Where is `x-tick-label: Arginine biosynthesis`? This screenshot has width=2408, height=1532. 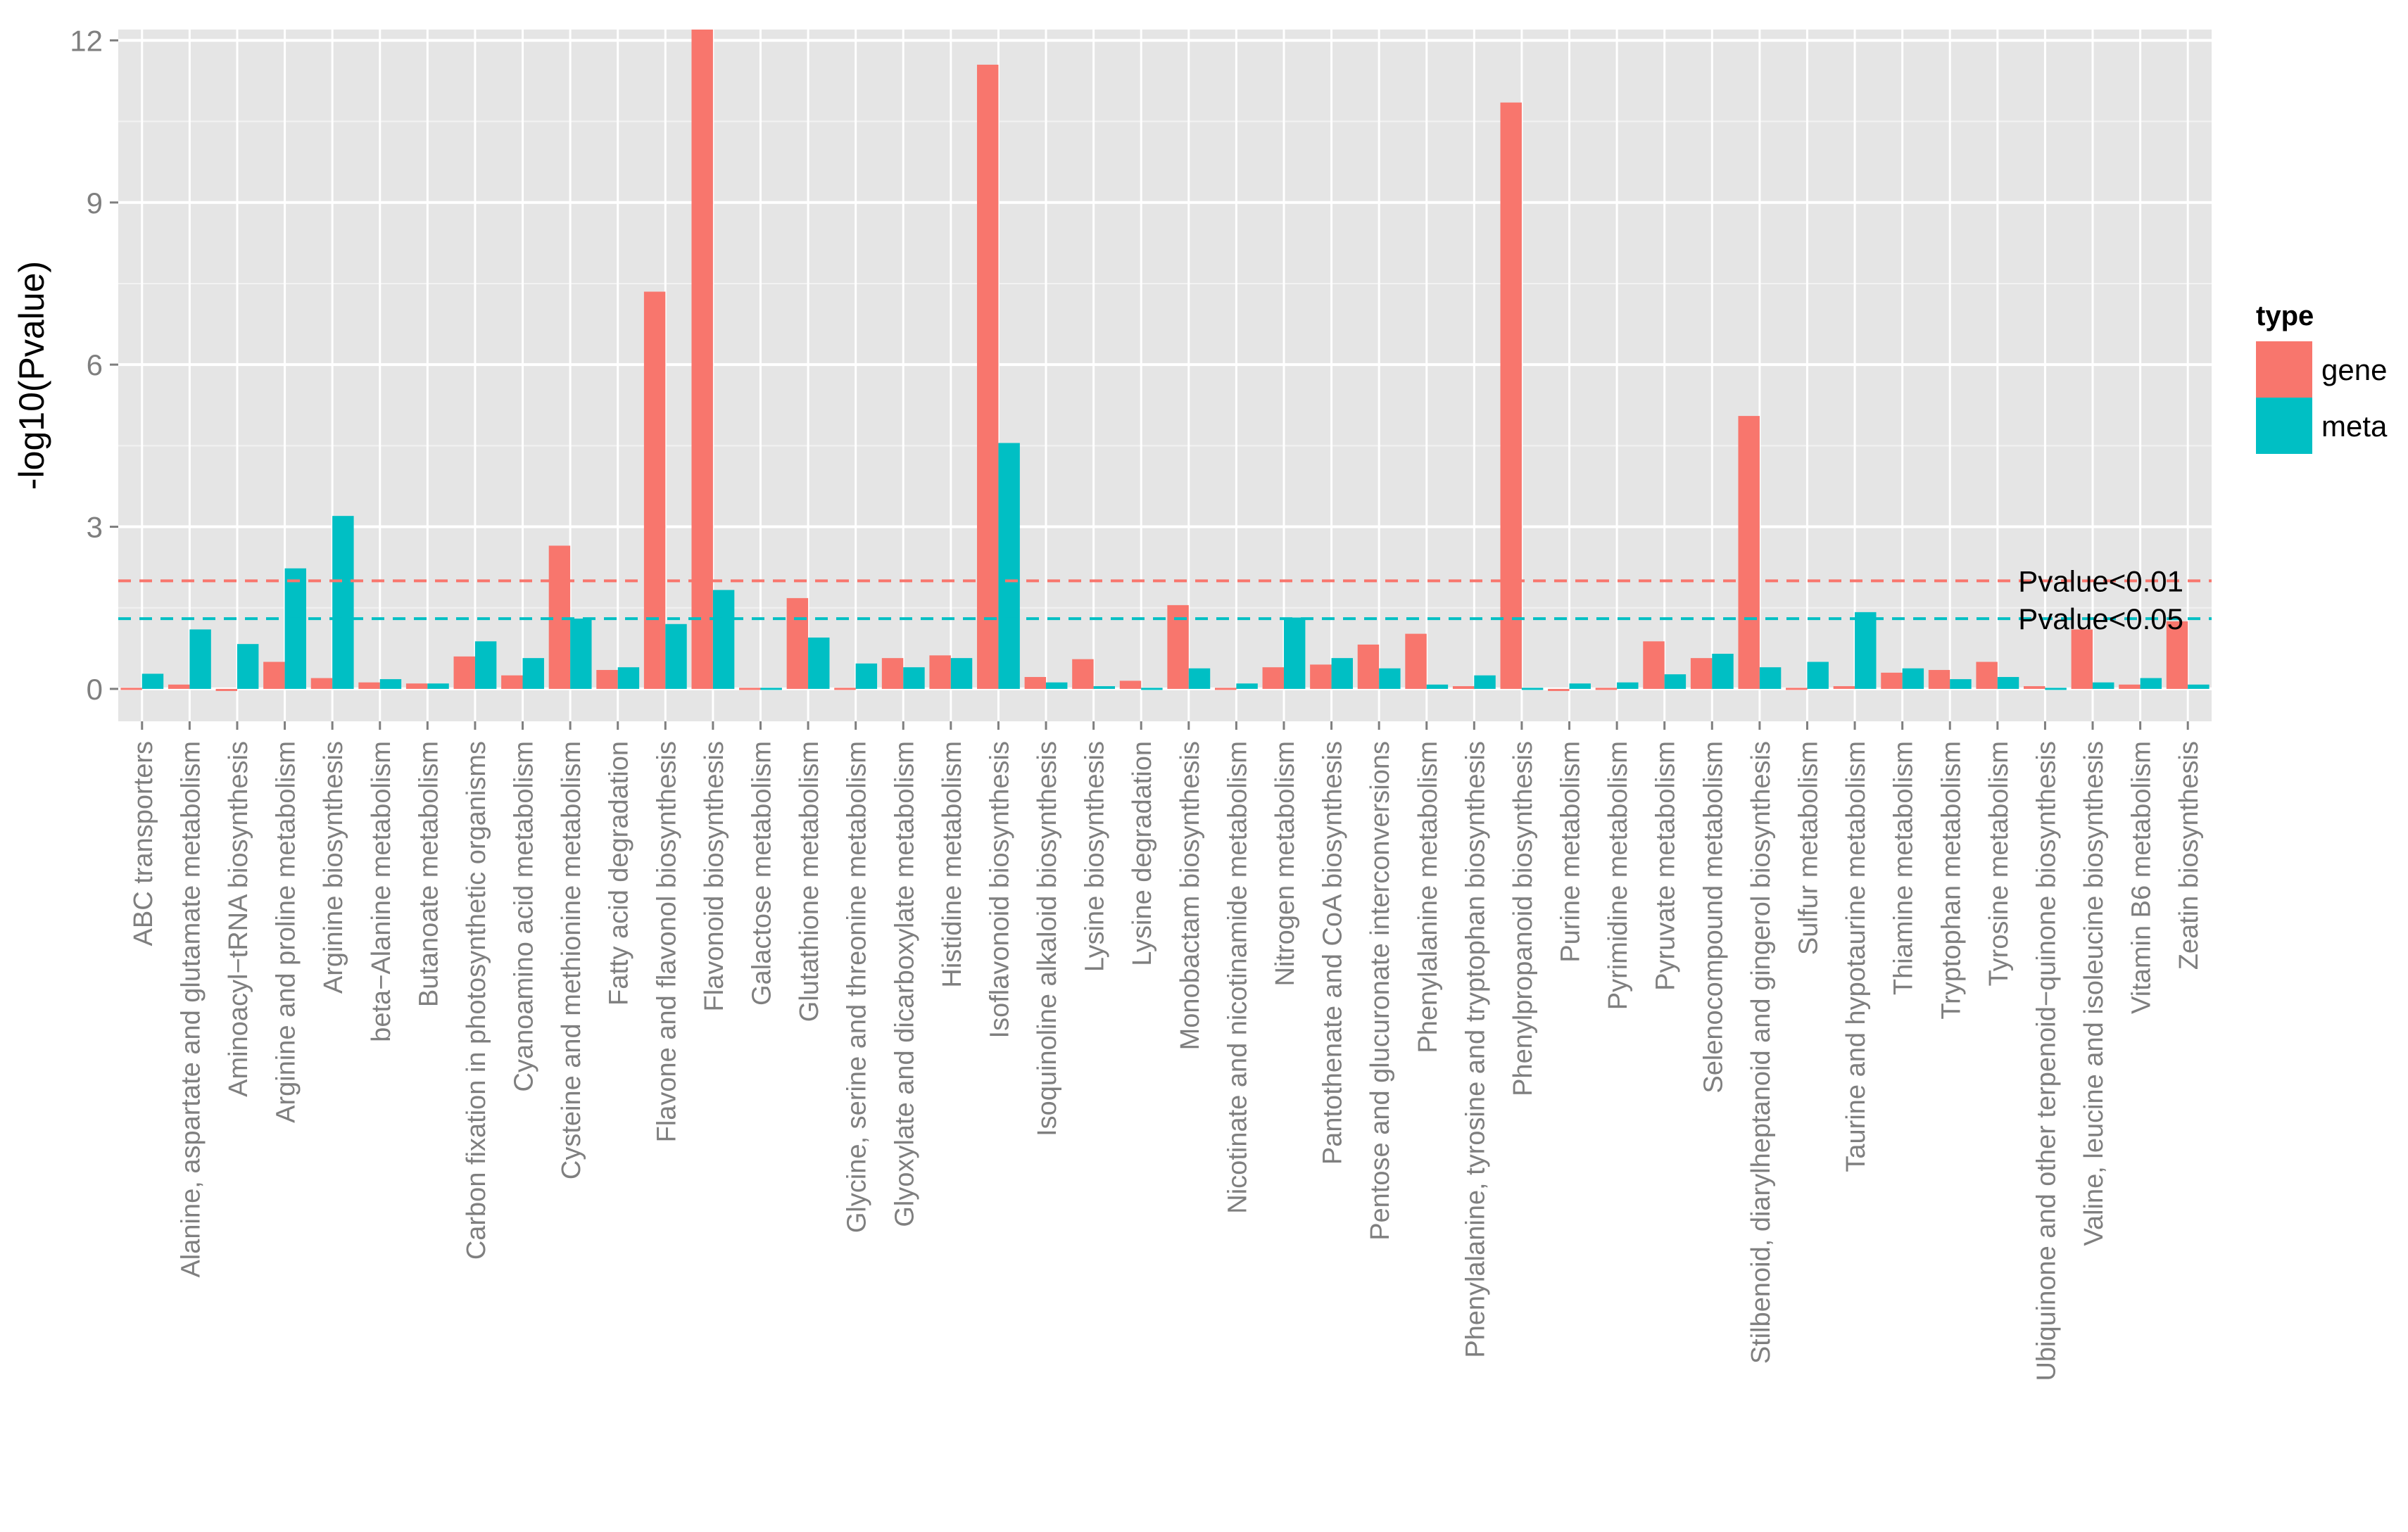
x-tick-label: Arginine biosynthesis is located at coordinates (333, 867).